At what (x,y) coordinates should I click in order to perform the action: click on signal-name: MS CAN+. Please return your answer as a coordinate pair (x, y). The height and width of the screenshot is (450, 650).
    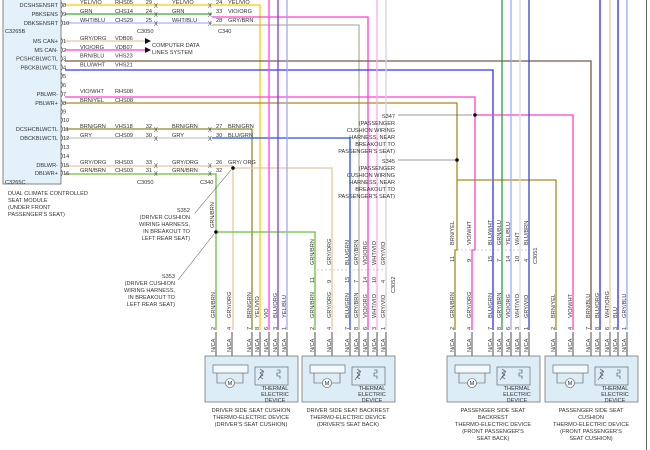
    Looking at the image, I should click on (45, 42).